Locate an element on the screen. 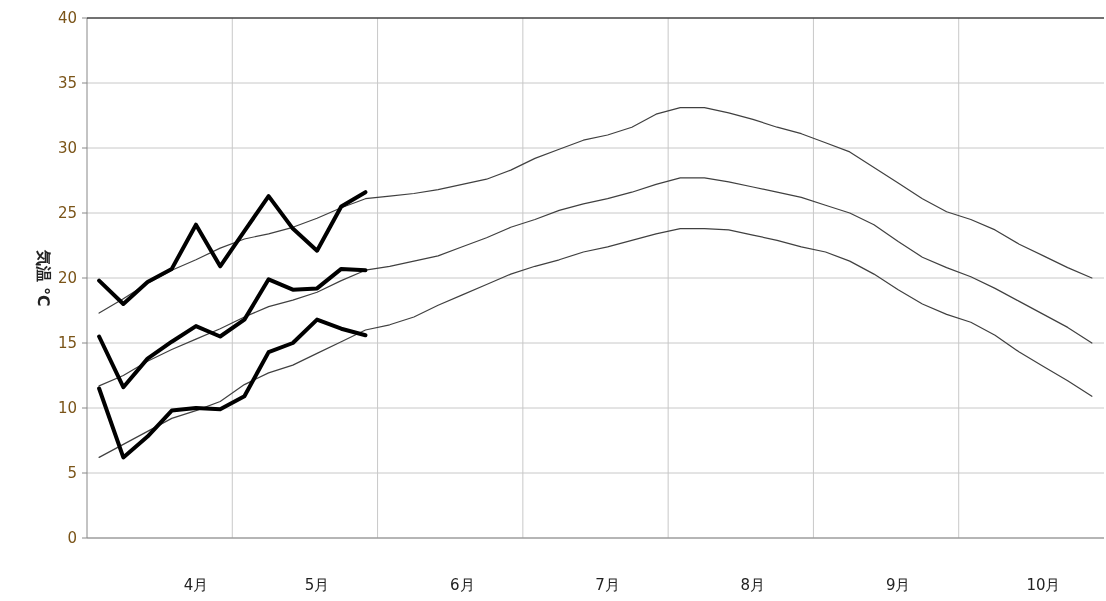 This screenshot has height=601, width=1106. x-tick-label: 10月 is located at coordinates (1043, 585).